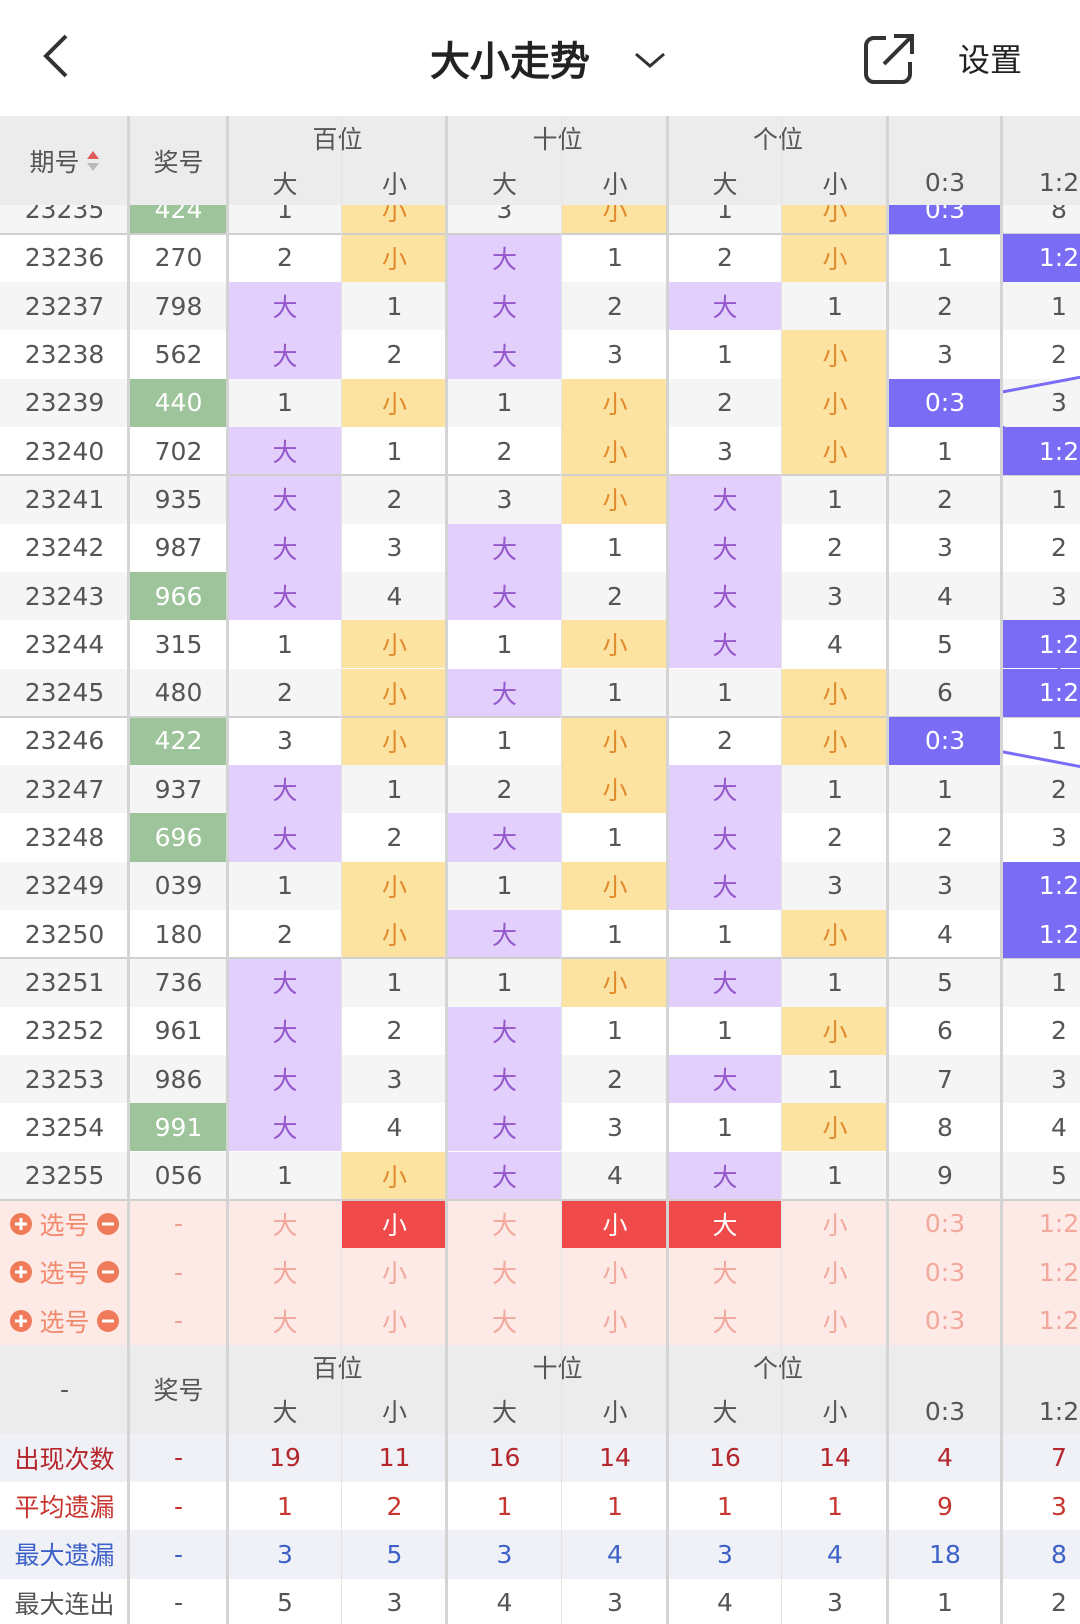 The width and height of the screenshot is (1080, 1624). What do you see at coordinates (945, 1127) in the screenshot?
I see `trend-cell: 8` at bounding box center [945, 1127].